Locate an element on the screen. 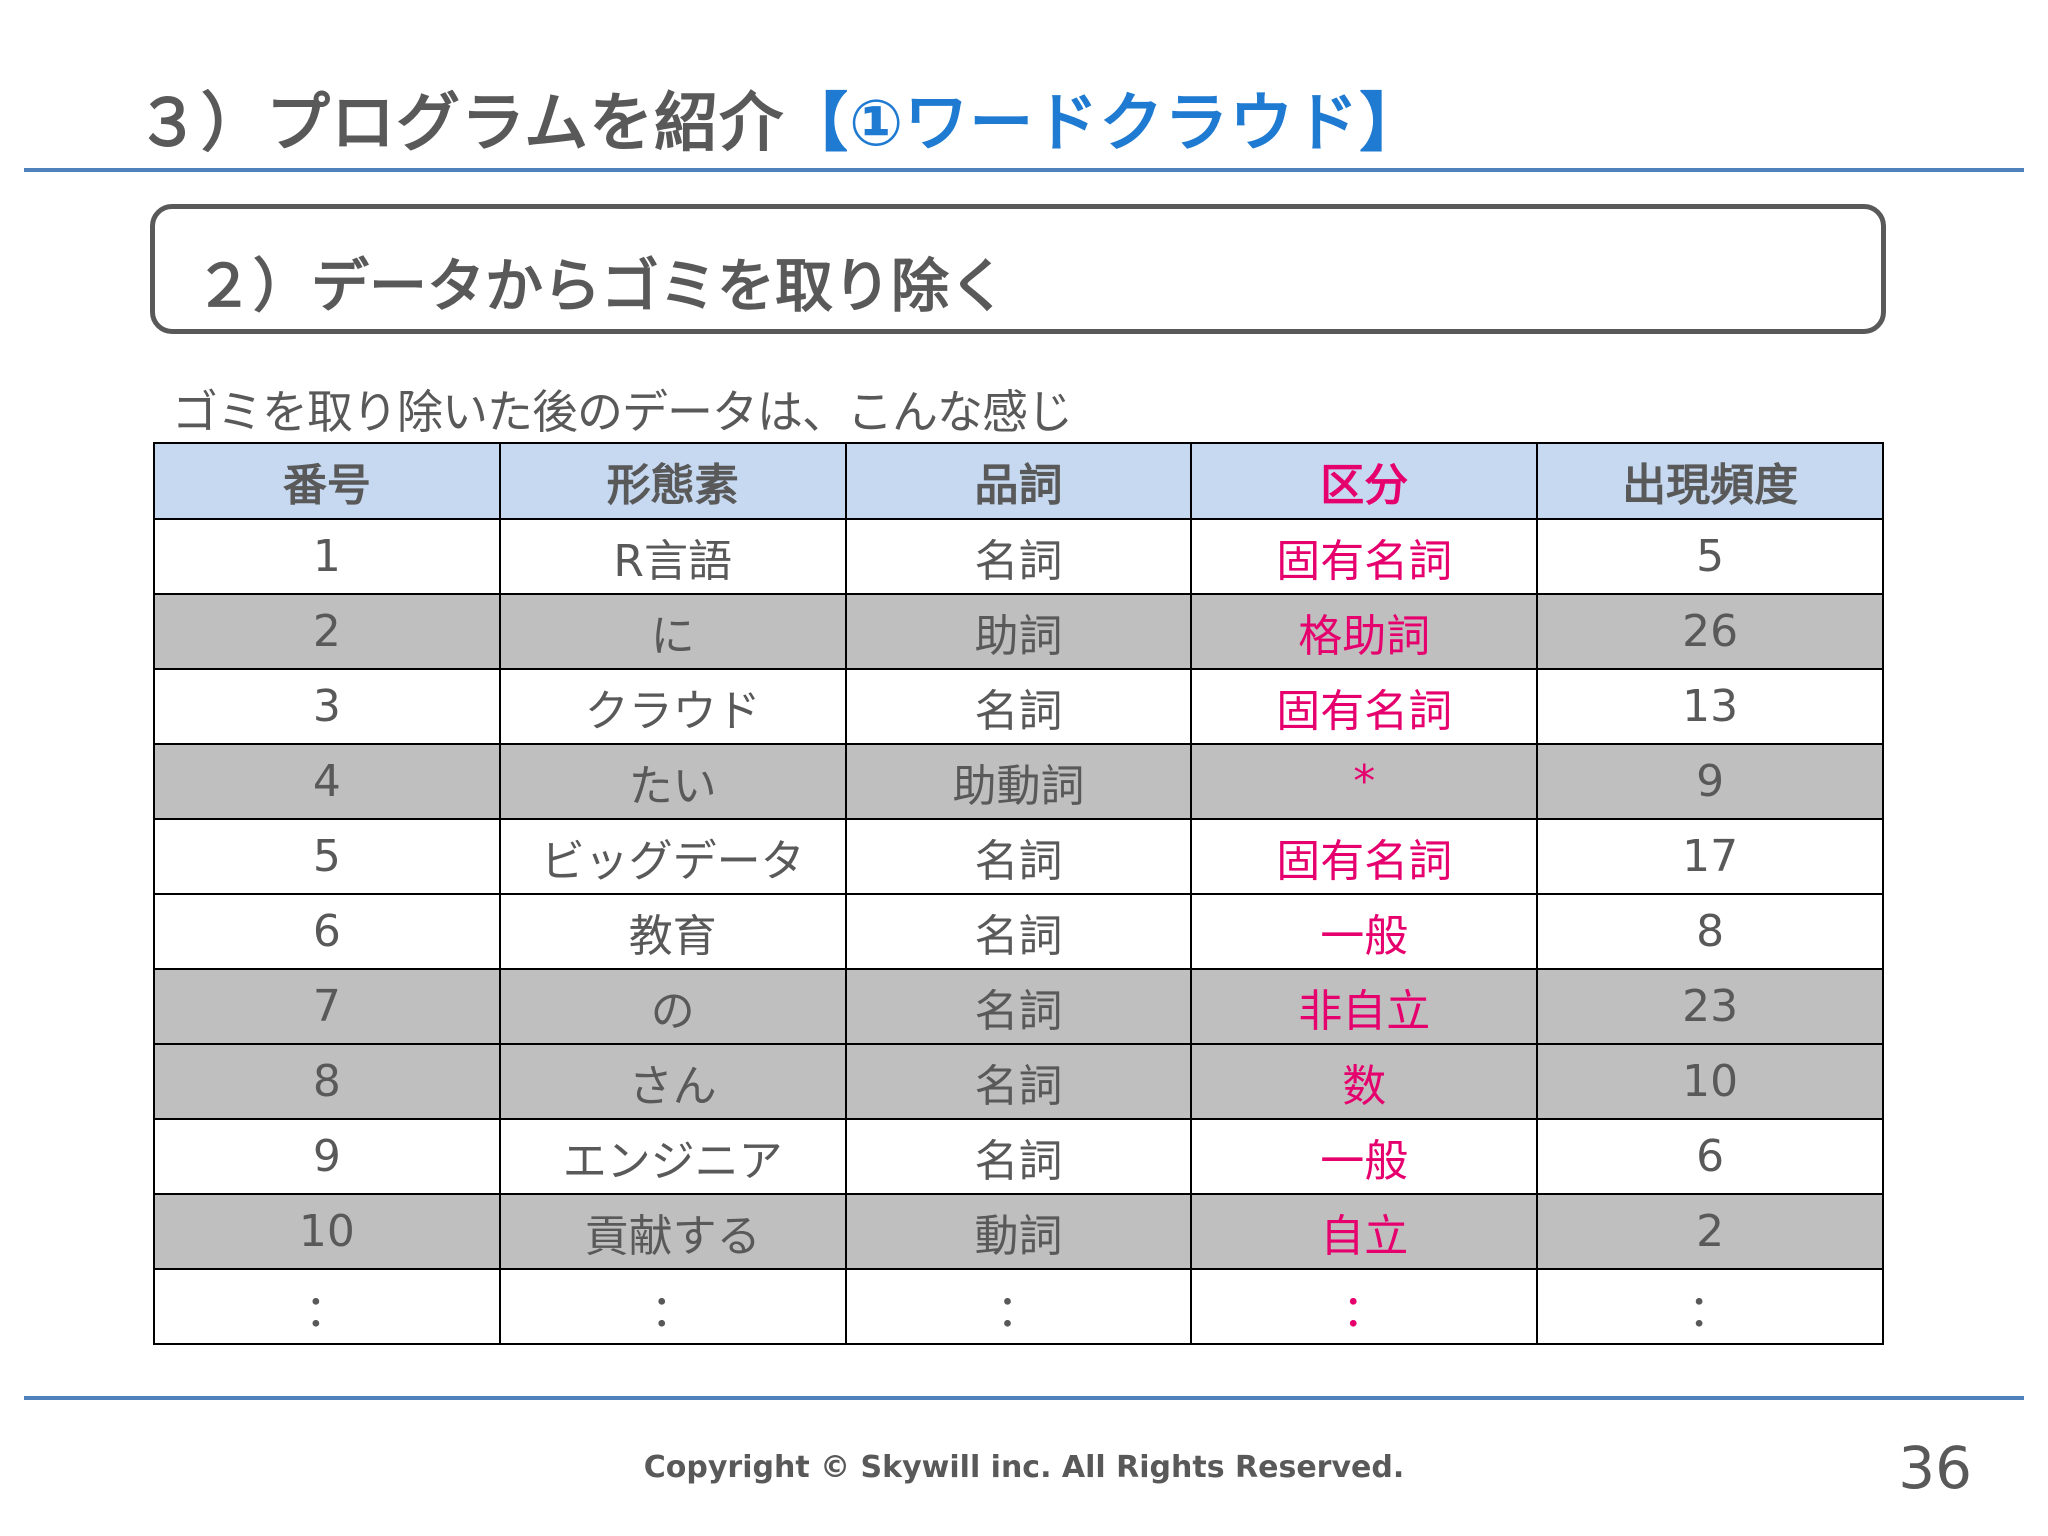  cell-number: 8 is located at coordinates (327, 1081).